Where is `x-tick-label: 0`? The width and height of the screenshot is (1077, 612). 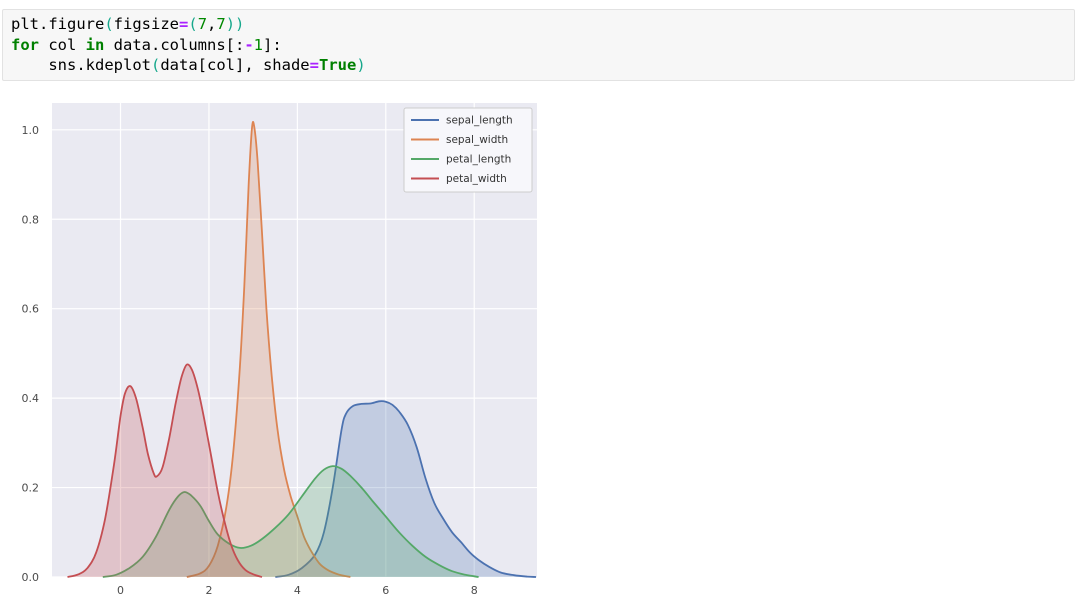 x-tick-label: 0 is located at coordinates (120, 590).